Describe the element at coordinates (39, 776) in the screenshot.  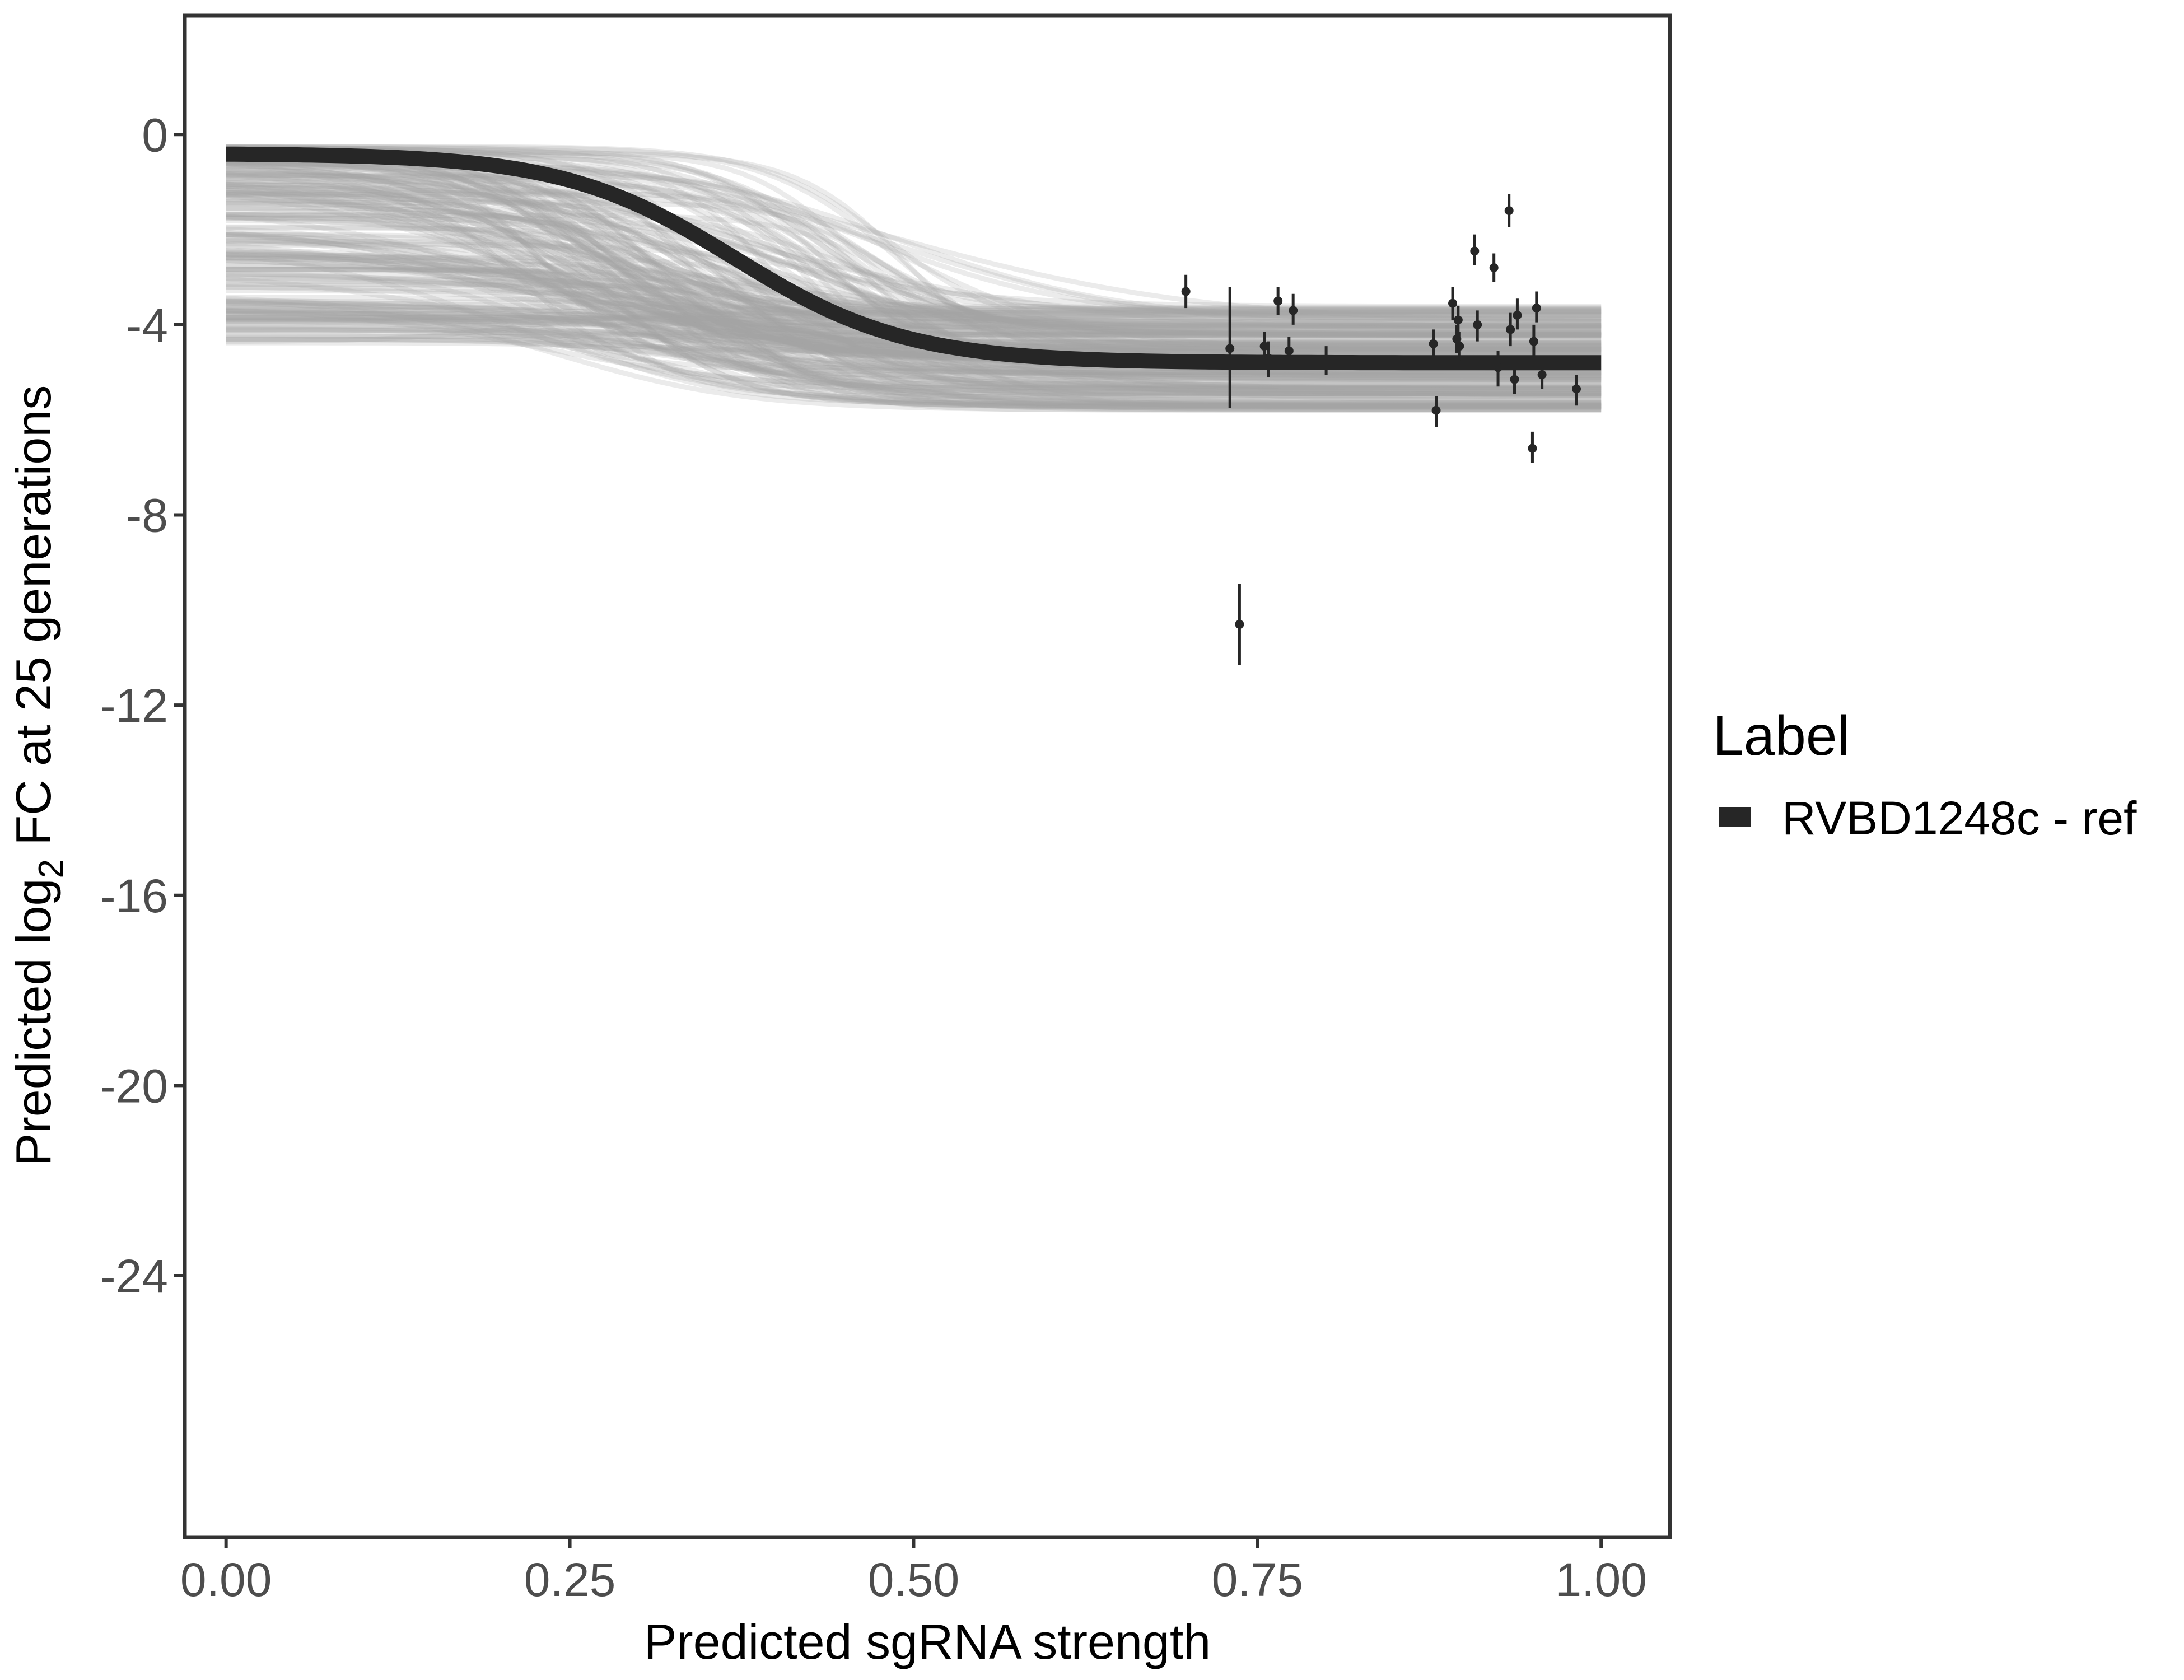
I see `y-axis-title: Predicted log2 FC at 25 generations` at that location.